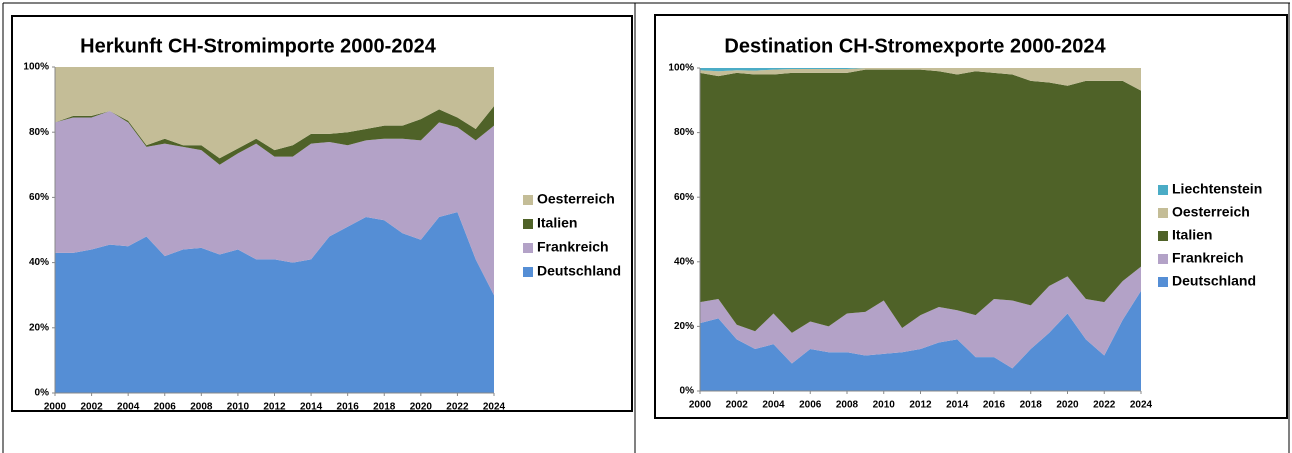  Describe the element at coordinates (1217, 189) in the screenshot. I see `legend-label: Liechtenstein` at that location.